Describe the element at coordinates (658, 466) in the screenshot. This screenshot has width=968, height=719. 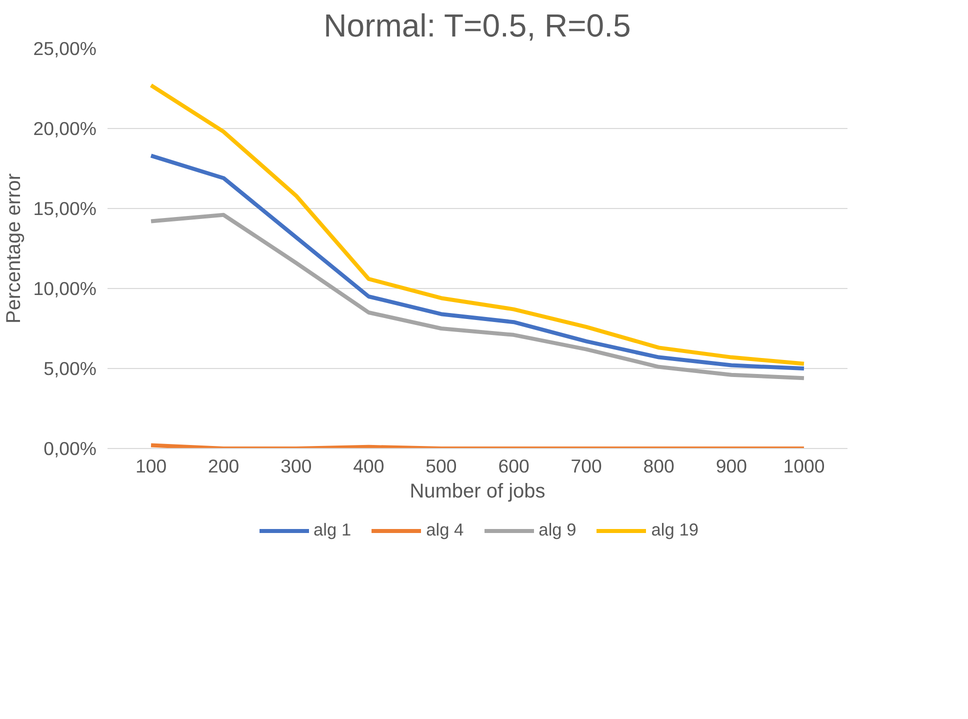
I see `x-tick-label: 800` at that location.